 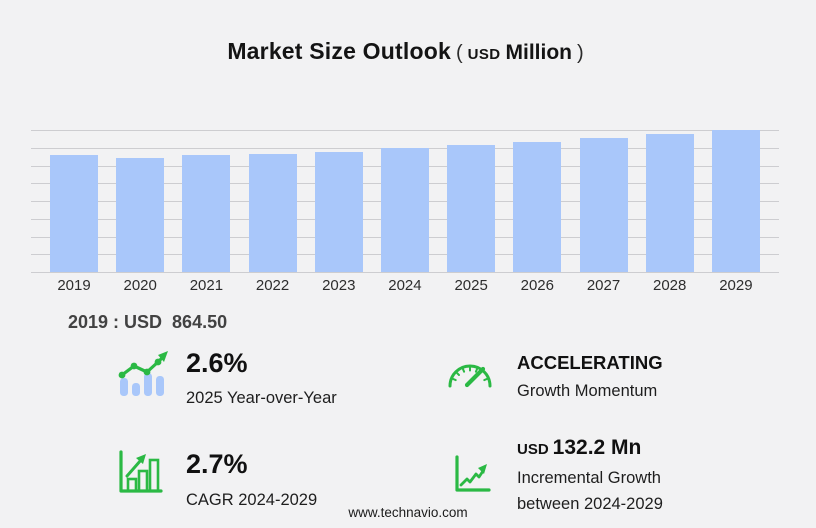 I want to click on stat-momentum: ACCELERATING Growth Momentum, so click(x=590, y=378).